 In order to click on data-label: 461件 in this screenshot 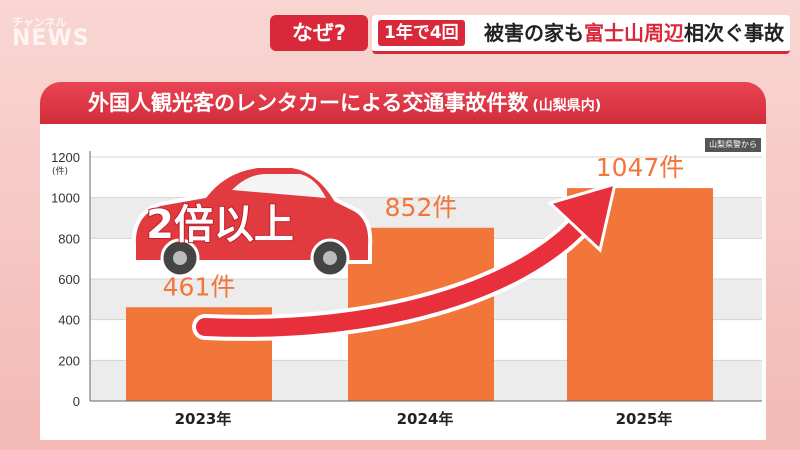, I will do `click(199, 286)`.